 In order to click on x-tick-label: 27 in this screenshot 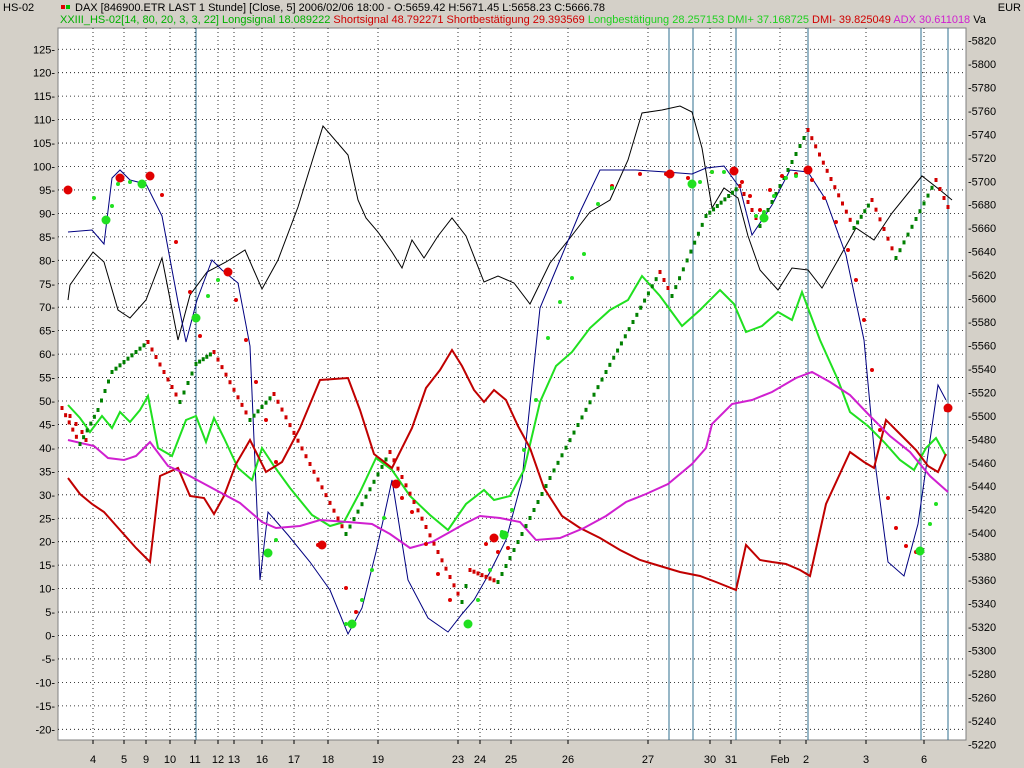, I will do `click(648, 760)`.